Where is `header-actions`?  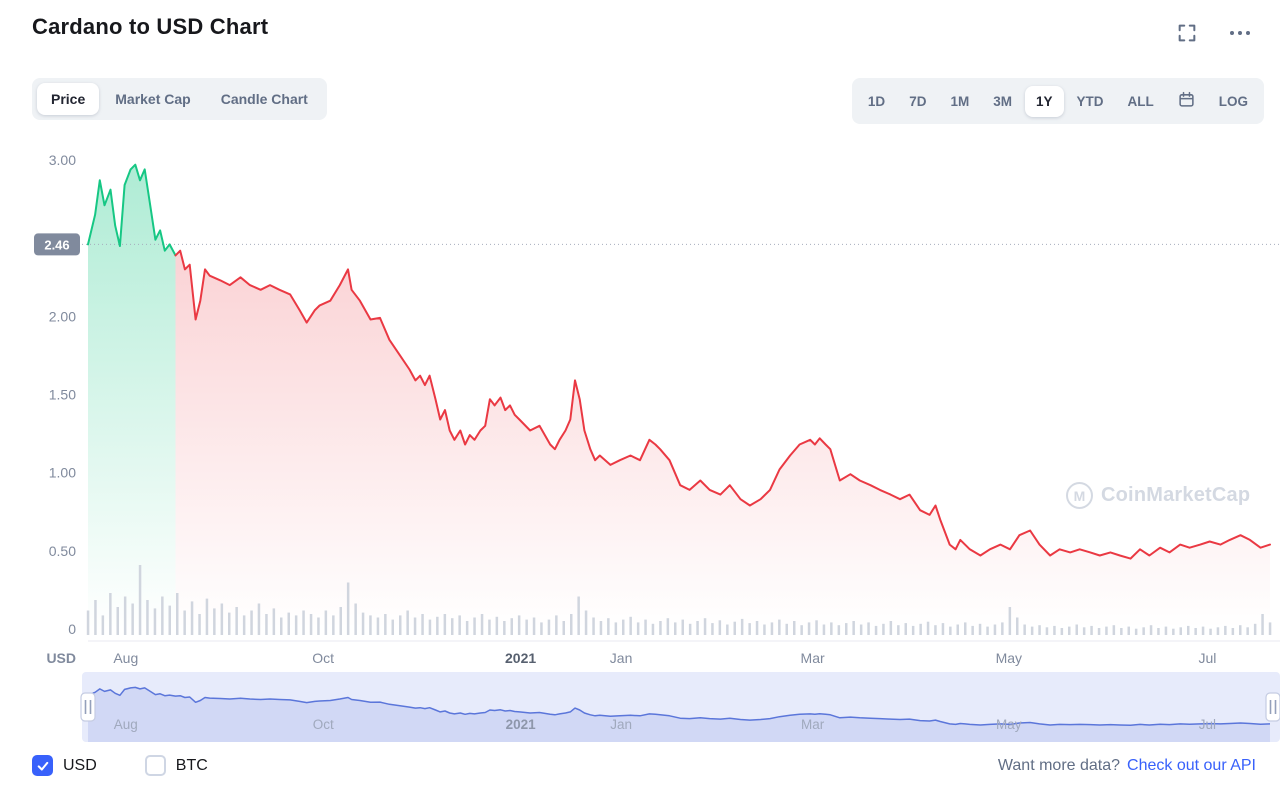 header-actions is located at coordinates (1214, 33).